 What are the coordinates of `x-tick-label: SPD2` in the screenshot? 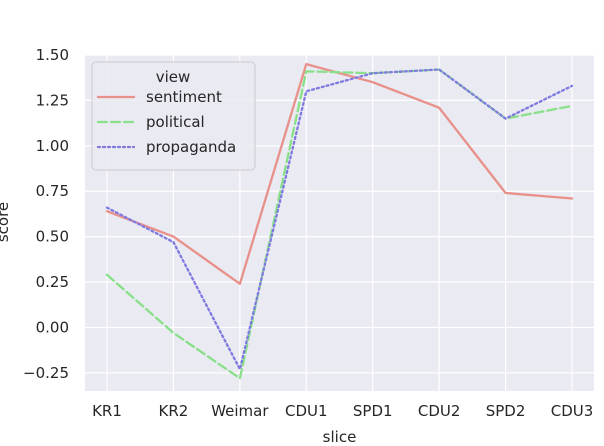 It's located at (506, 411).